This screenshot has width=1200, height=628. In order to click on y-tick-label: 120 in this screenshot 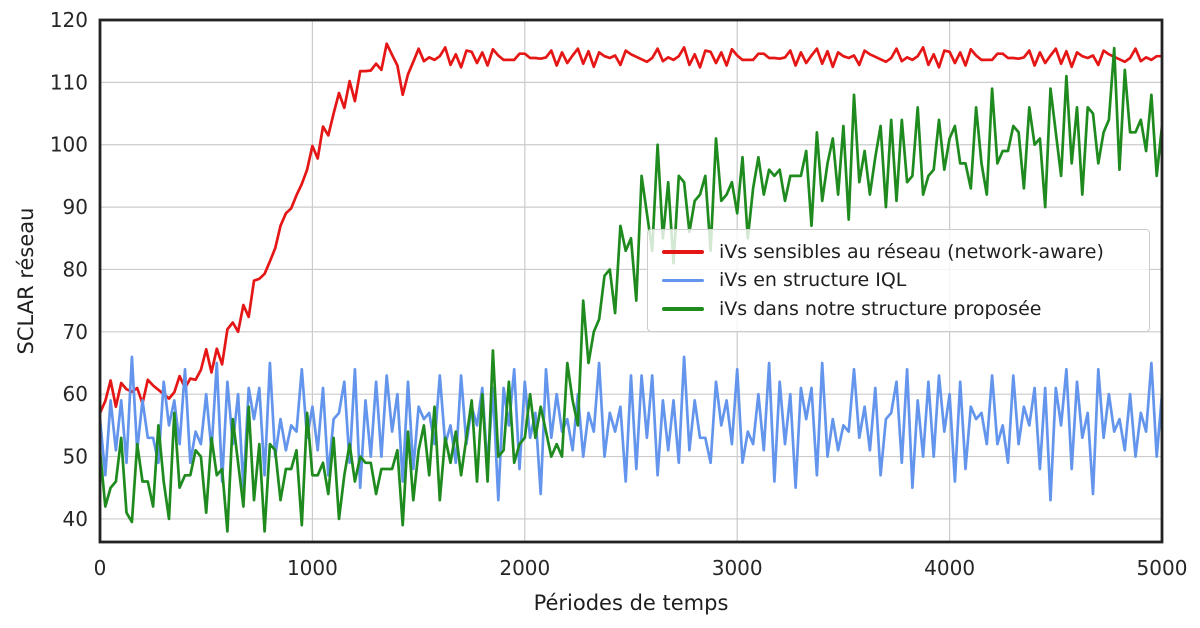, I will do `click(69, 20)`.